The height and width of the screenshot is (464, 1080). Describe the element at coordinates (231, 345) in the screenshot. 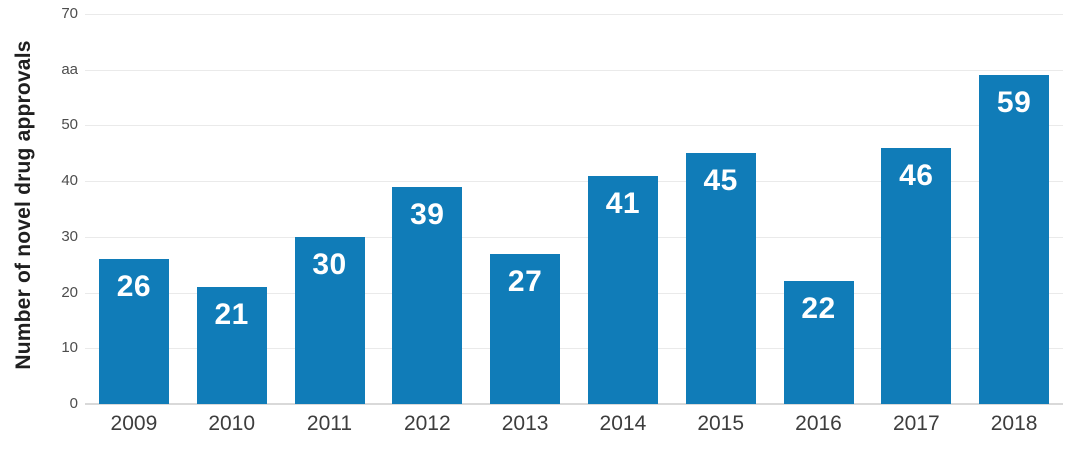

I see `bar-2010: 21` at that location.